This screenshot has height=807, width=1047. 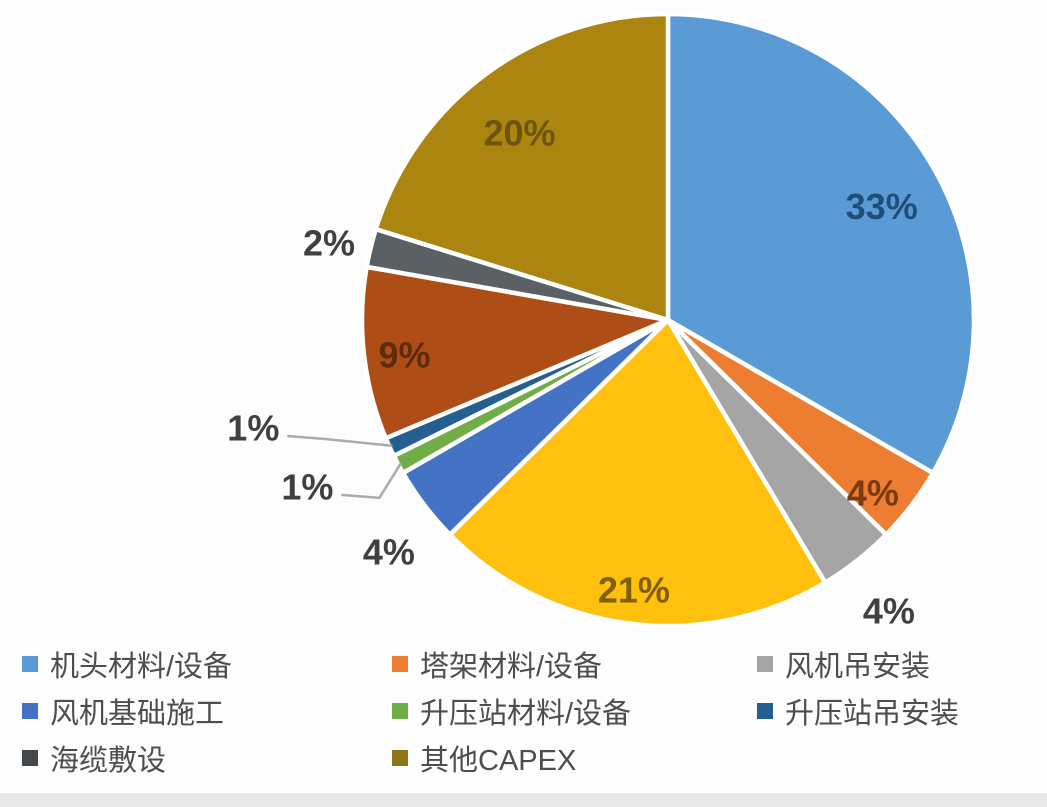 I want to click on legend-label: 升压站吊安装, so click(x=872, y=713).